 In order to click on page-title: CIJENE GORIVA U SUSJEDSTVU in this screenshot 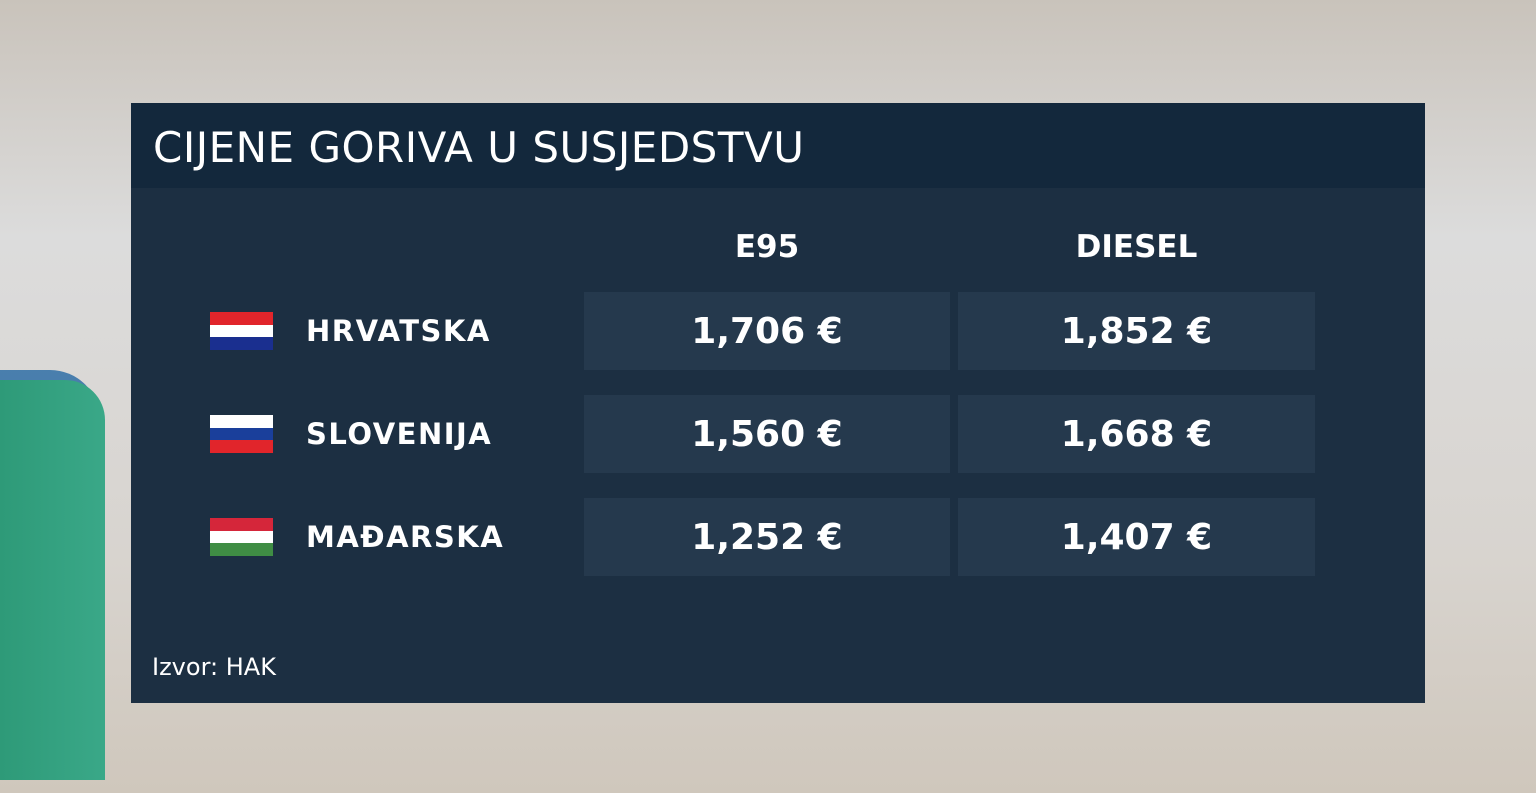, I will do `click(479, 147)`.